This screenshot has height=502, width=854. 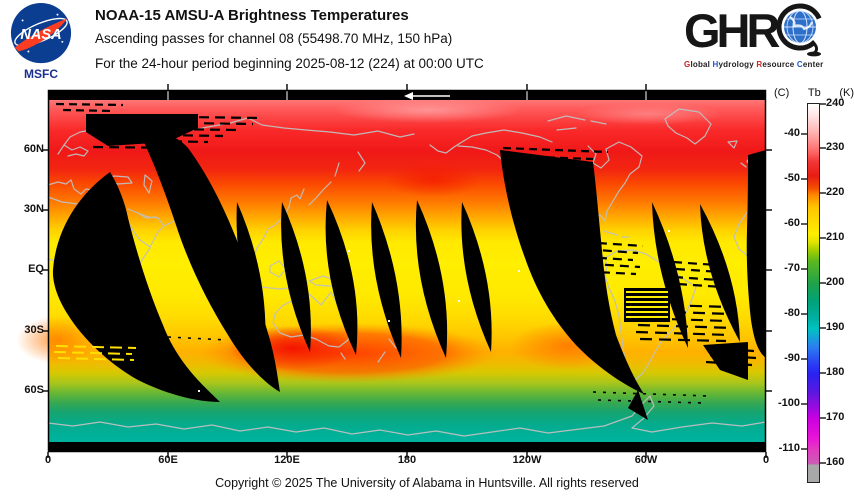 What do you see at coordinates (715, 64) in the screenshot?
I see `tagline-initial: H` at bounding box center [715, 64].